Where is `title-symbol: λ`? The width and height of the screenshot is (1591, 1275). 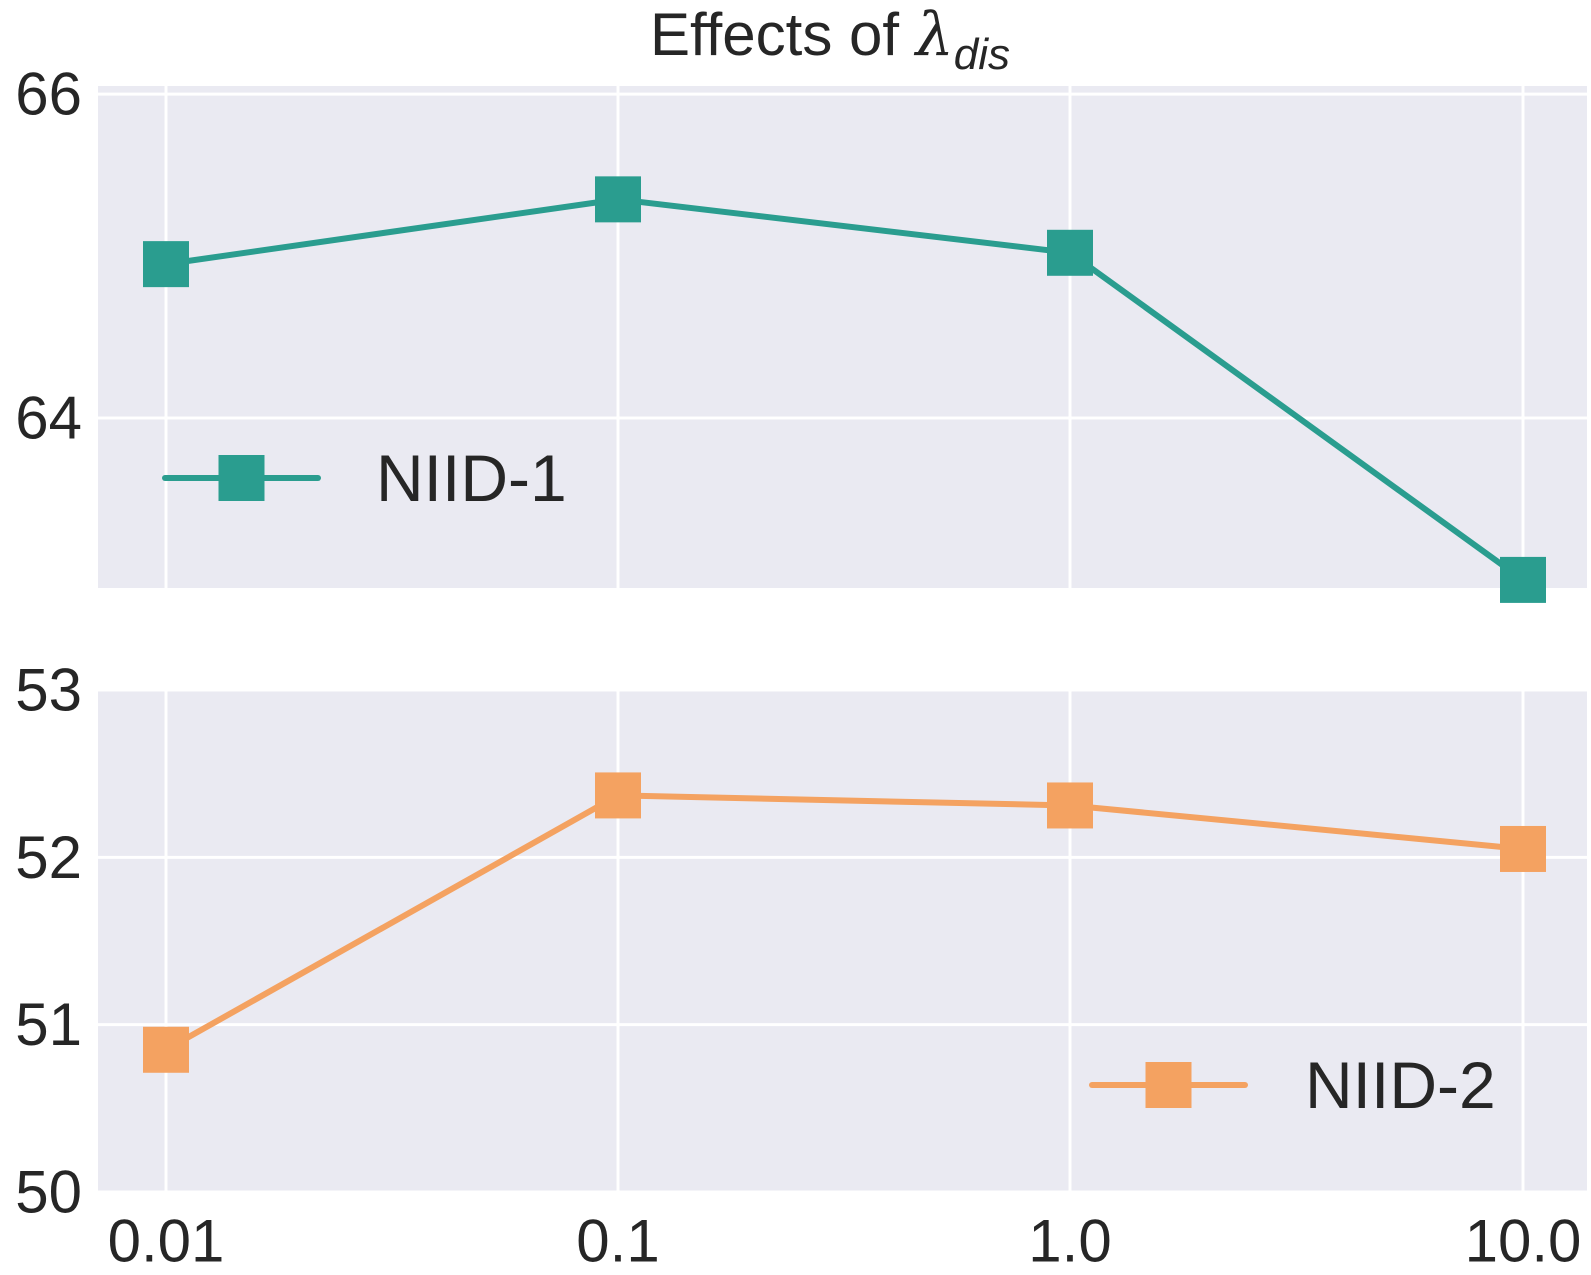 title-symbol: λ is located at coordinates (934, 35).